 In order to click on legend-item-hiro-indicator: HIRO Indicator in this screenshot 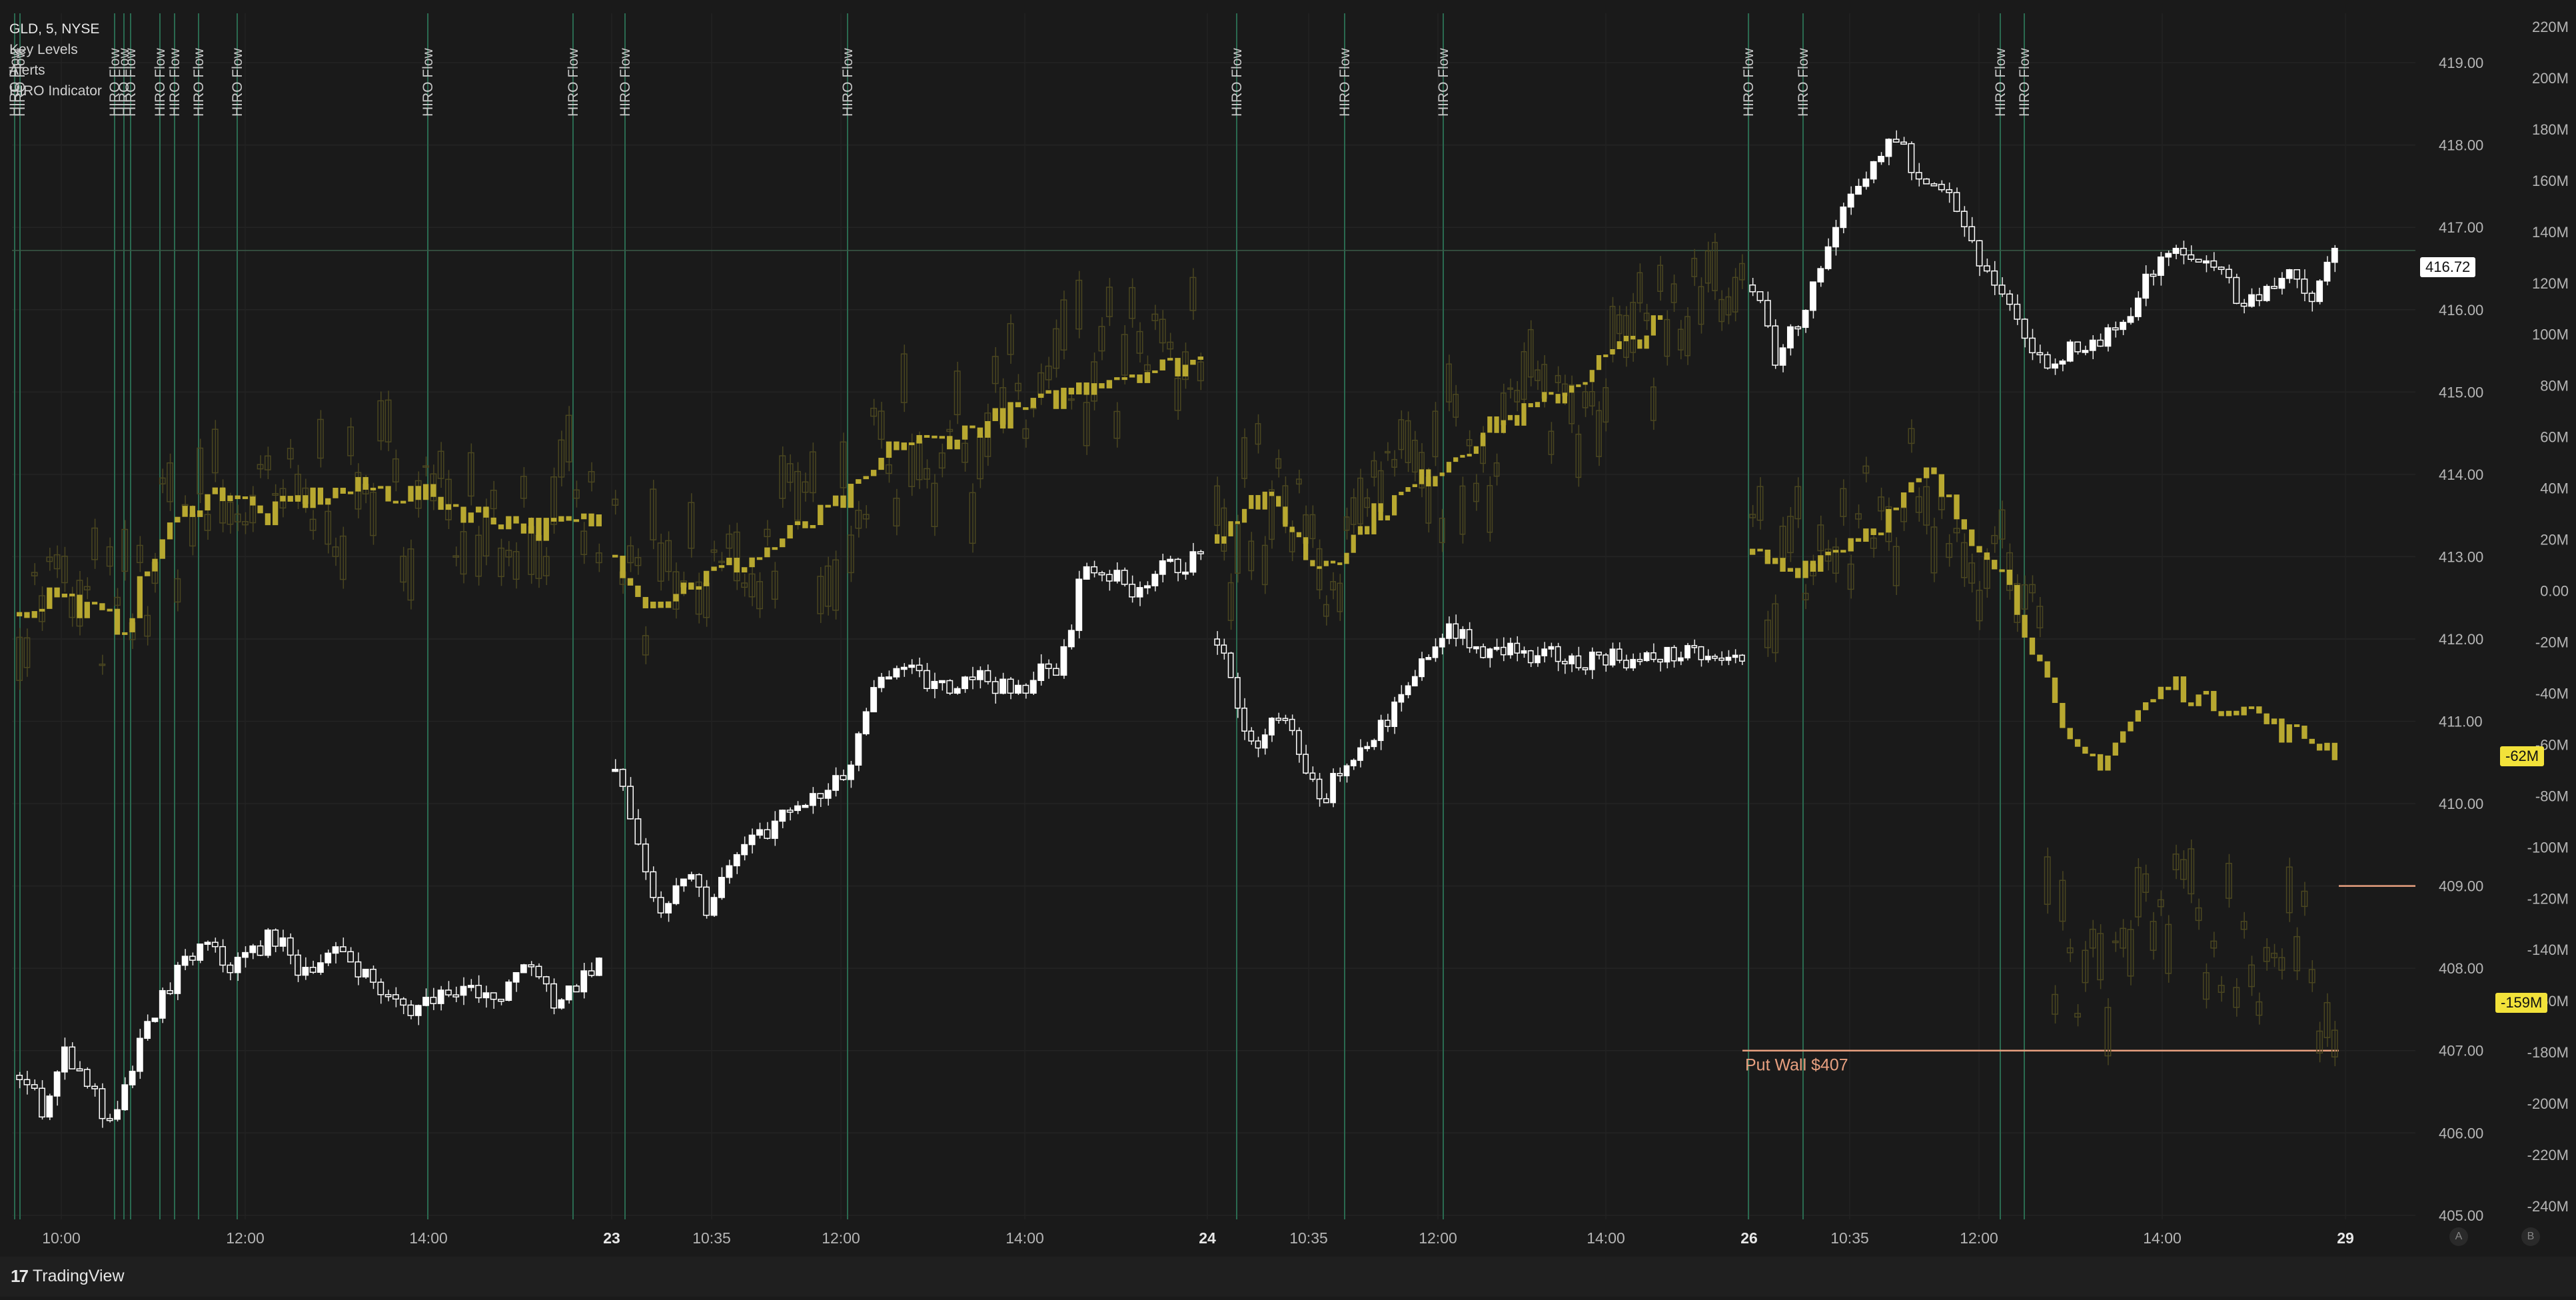, I will do `click(56, 91)`.